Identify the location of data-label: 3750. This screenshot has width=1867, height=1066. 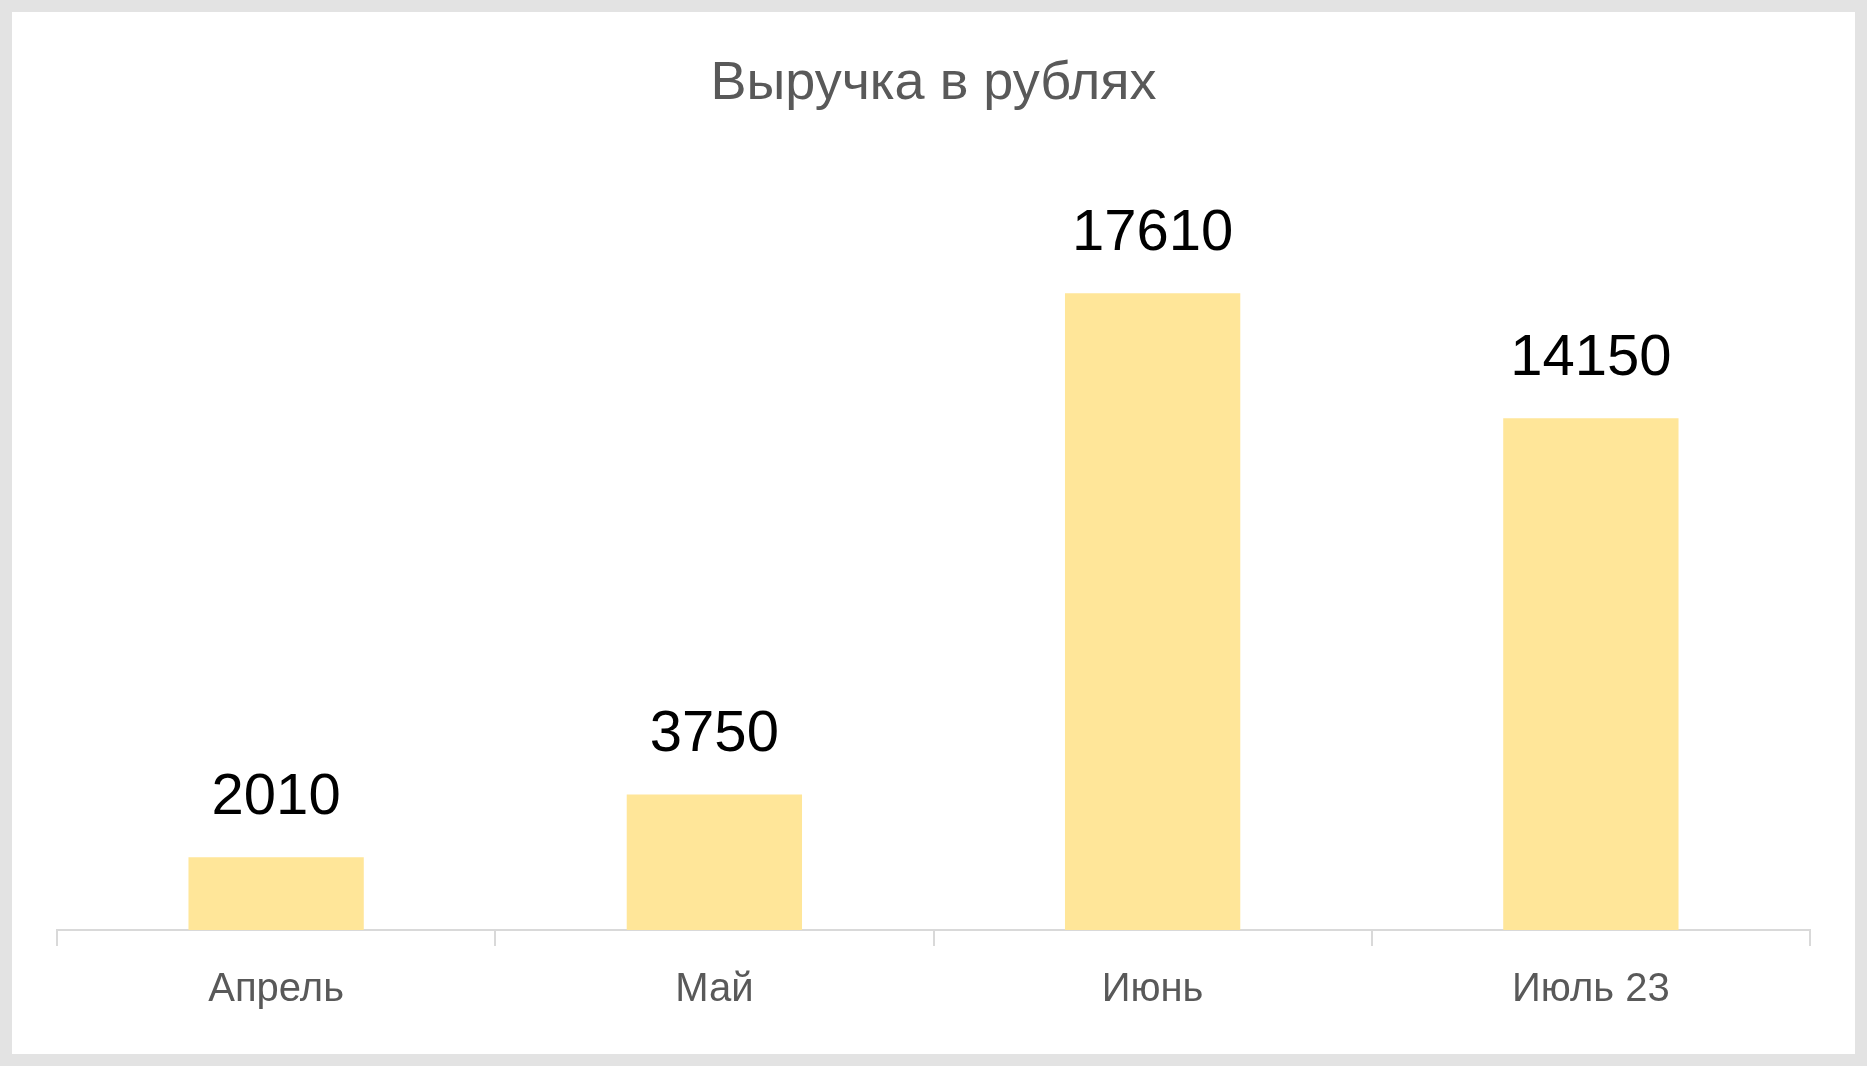
(714, 731).